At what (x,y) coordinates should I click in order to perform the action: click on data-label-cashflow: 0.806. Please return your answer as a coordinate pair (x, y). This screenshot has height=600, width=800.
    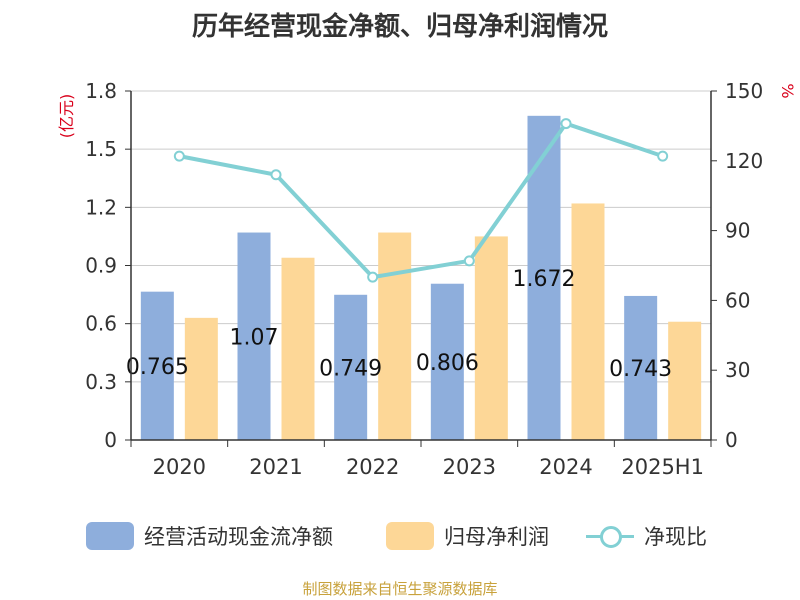
    Looking at the image, I should click on (447, 363).